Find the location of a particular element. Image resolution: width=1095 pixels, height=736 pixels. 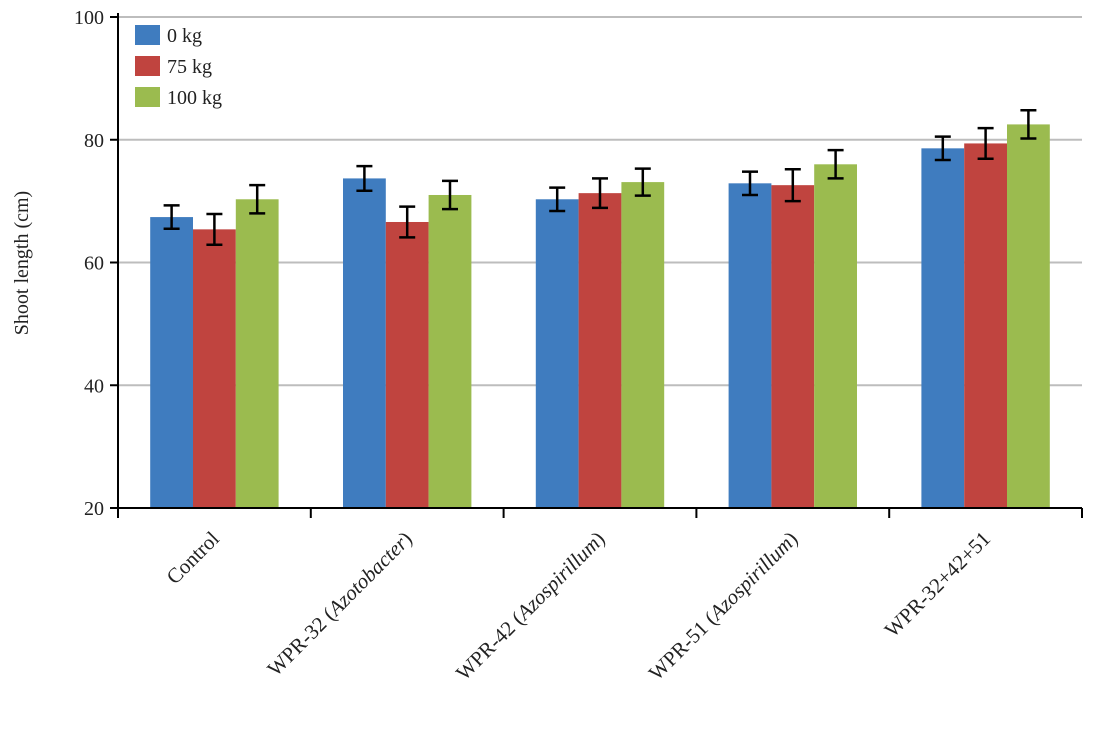

y-tick-label: 40 is located at coordinates (94, 386).